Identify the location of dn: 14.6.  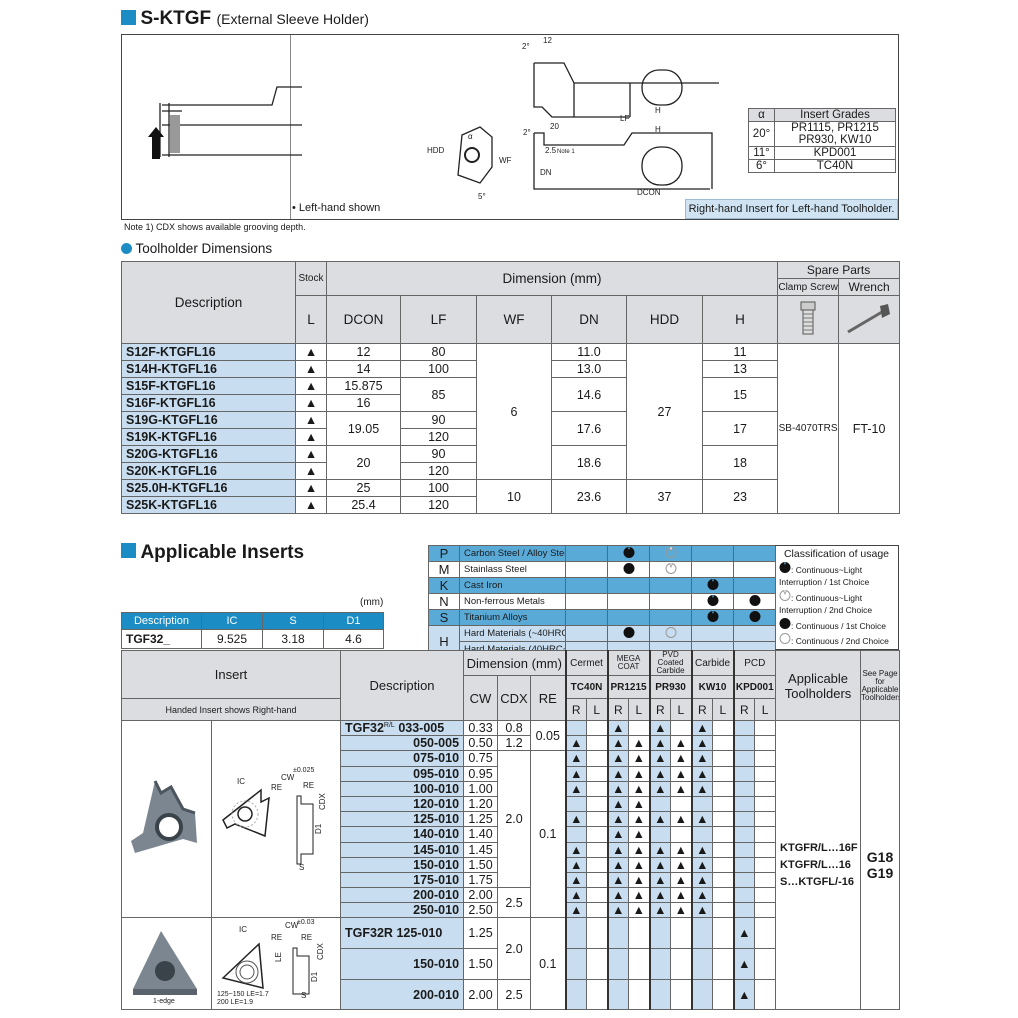
(589, 394).